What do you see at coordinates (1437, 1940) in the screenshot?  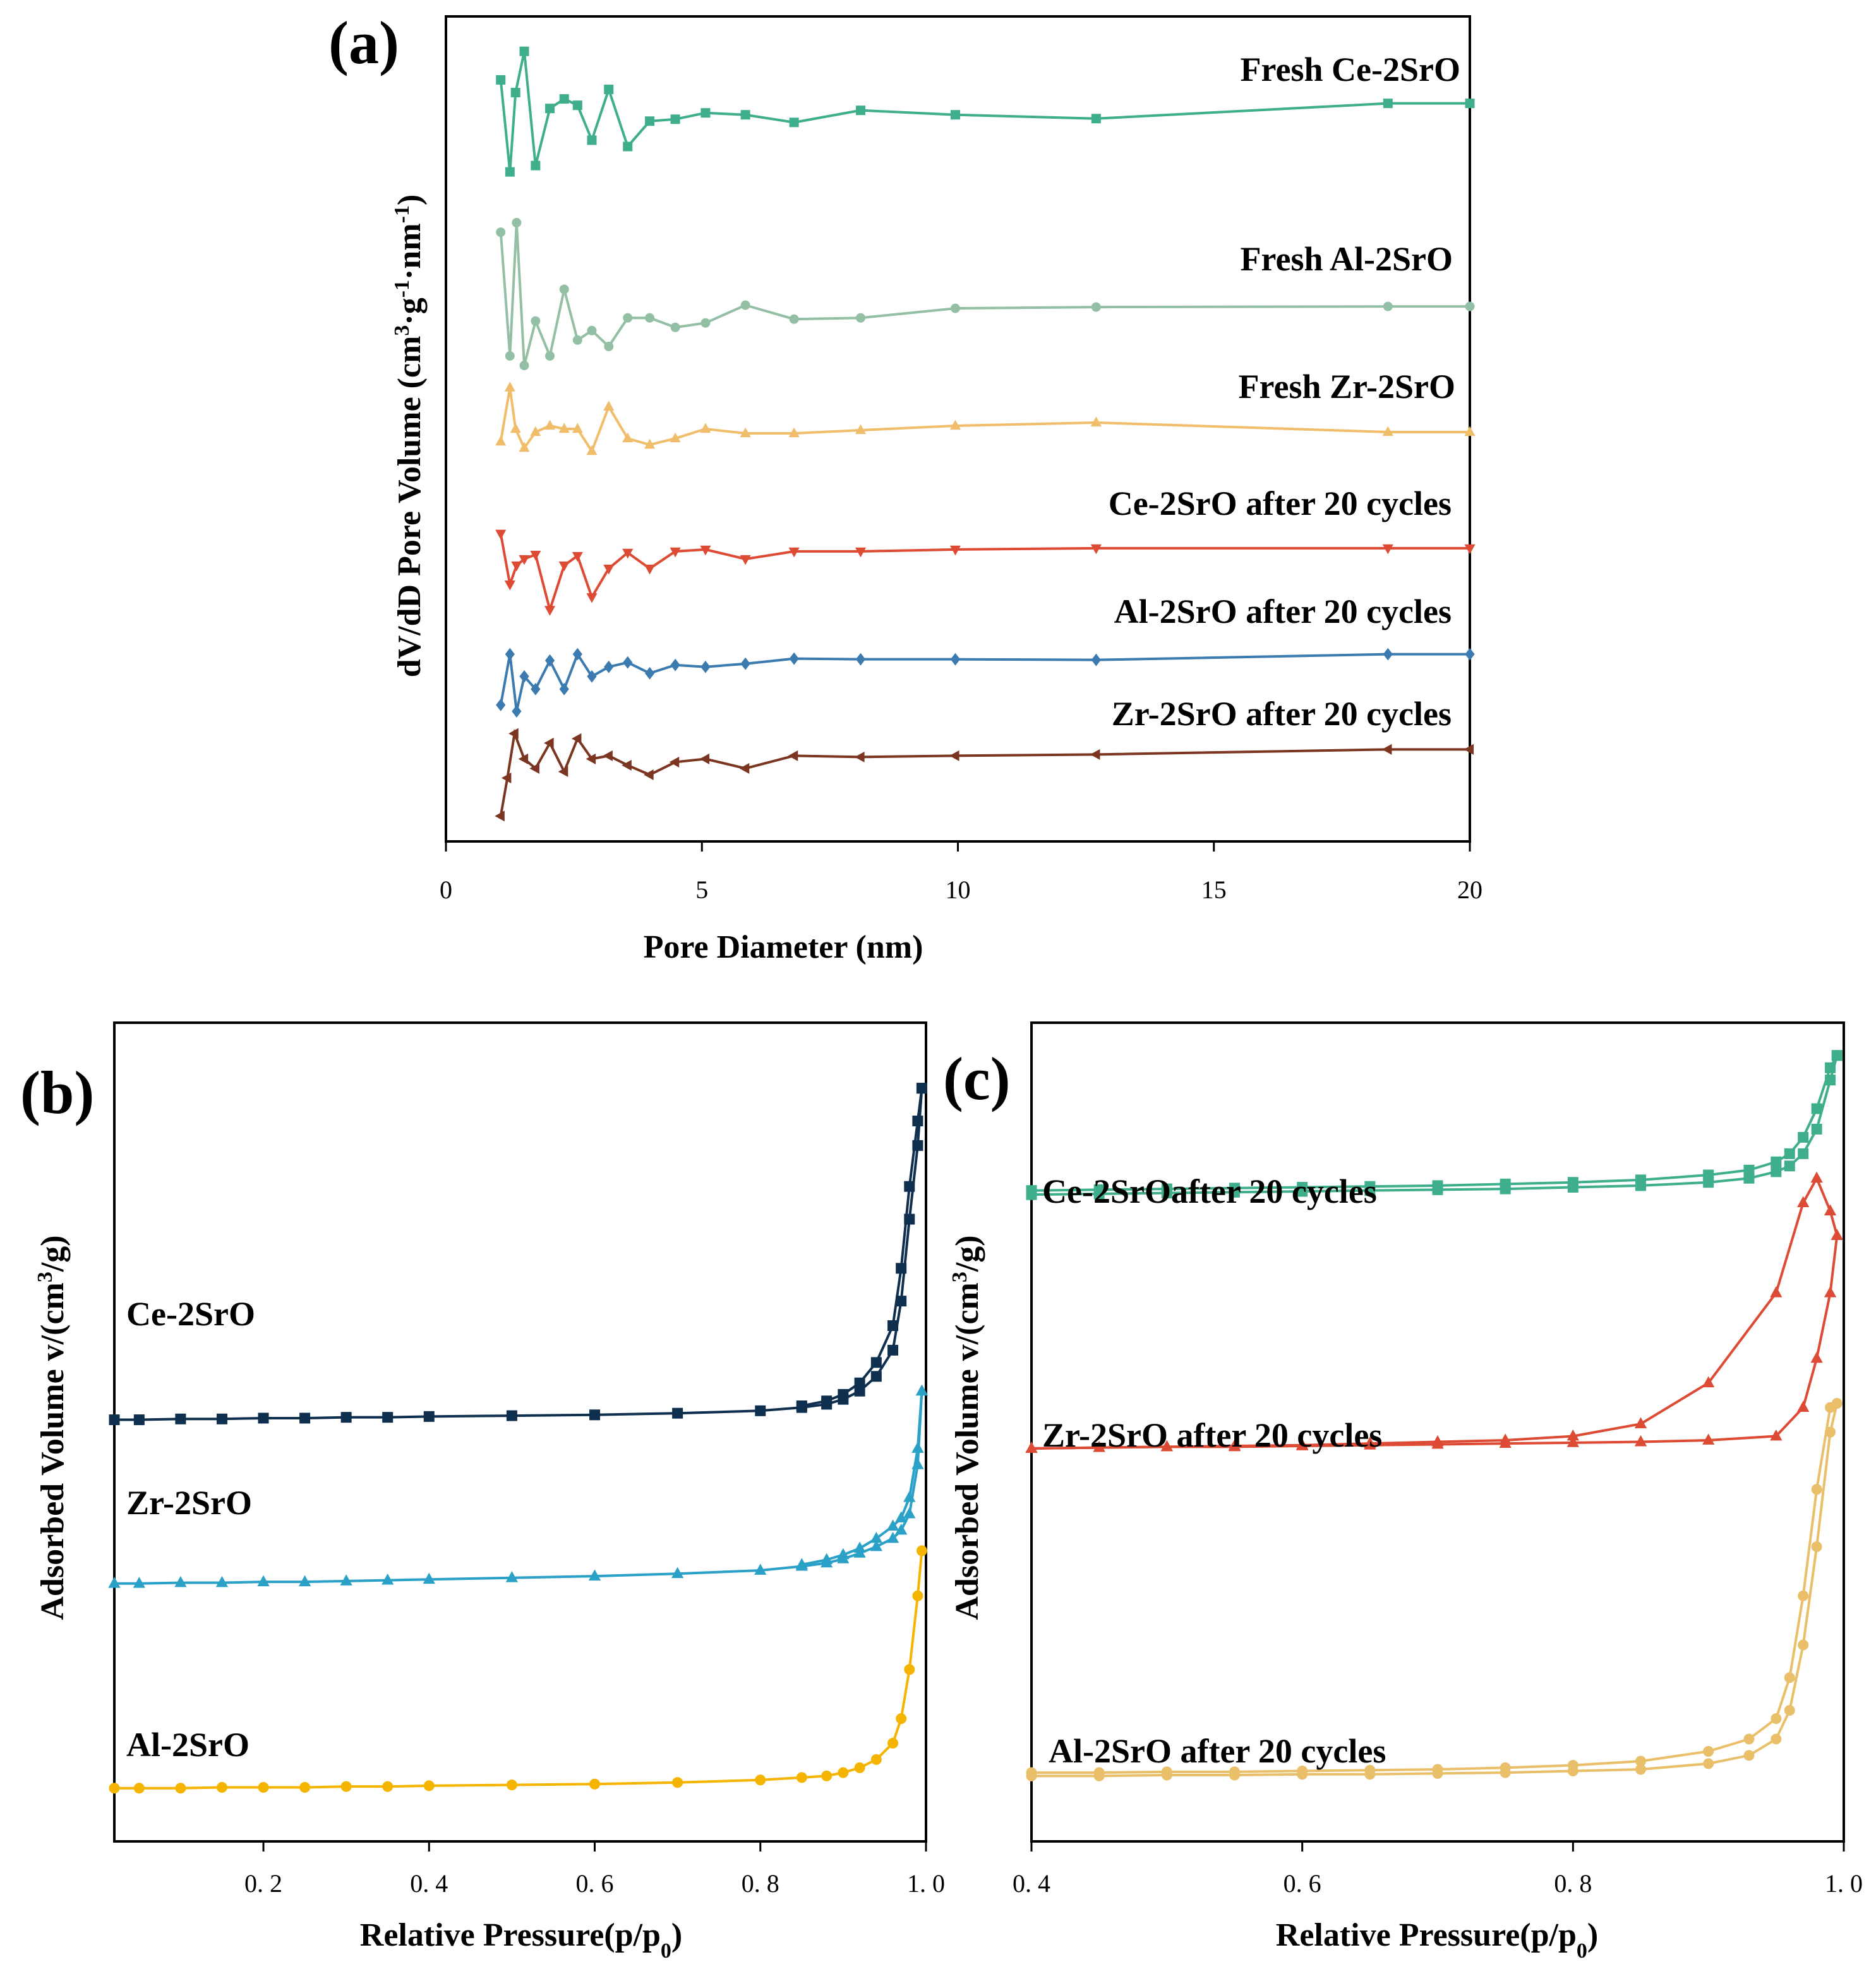 I see `panel-c-x-axis-title: Relative Pressure(p/p0)` at bounding box center [1437, 1940].